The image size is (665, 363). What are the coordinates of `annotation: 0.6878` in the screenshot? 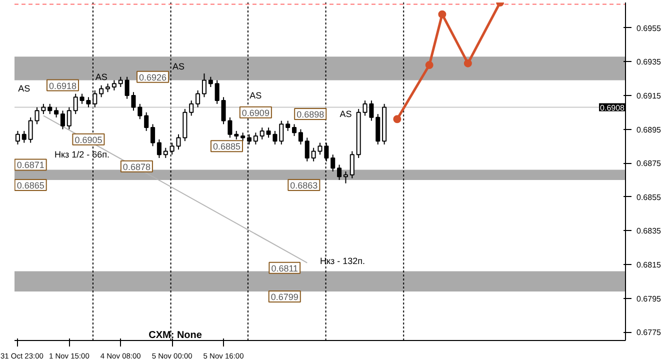 It's located at (136, 167).